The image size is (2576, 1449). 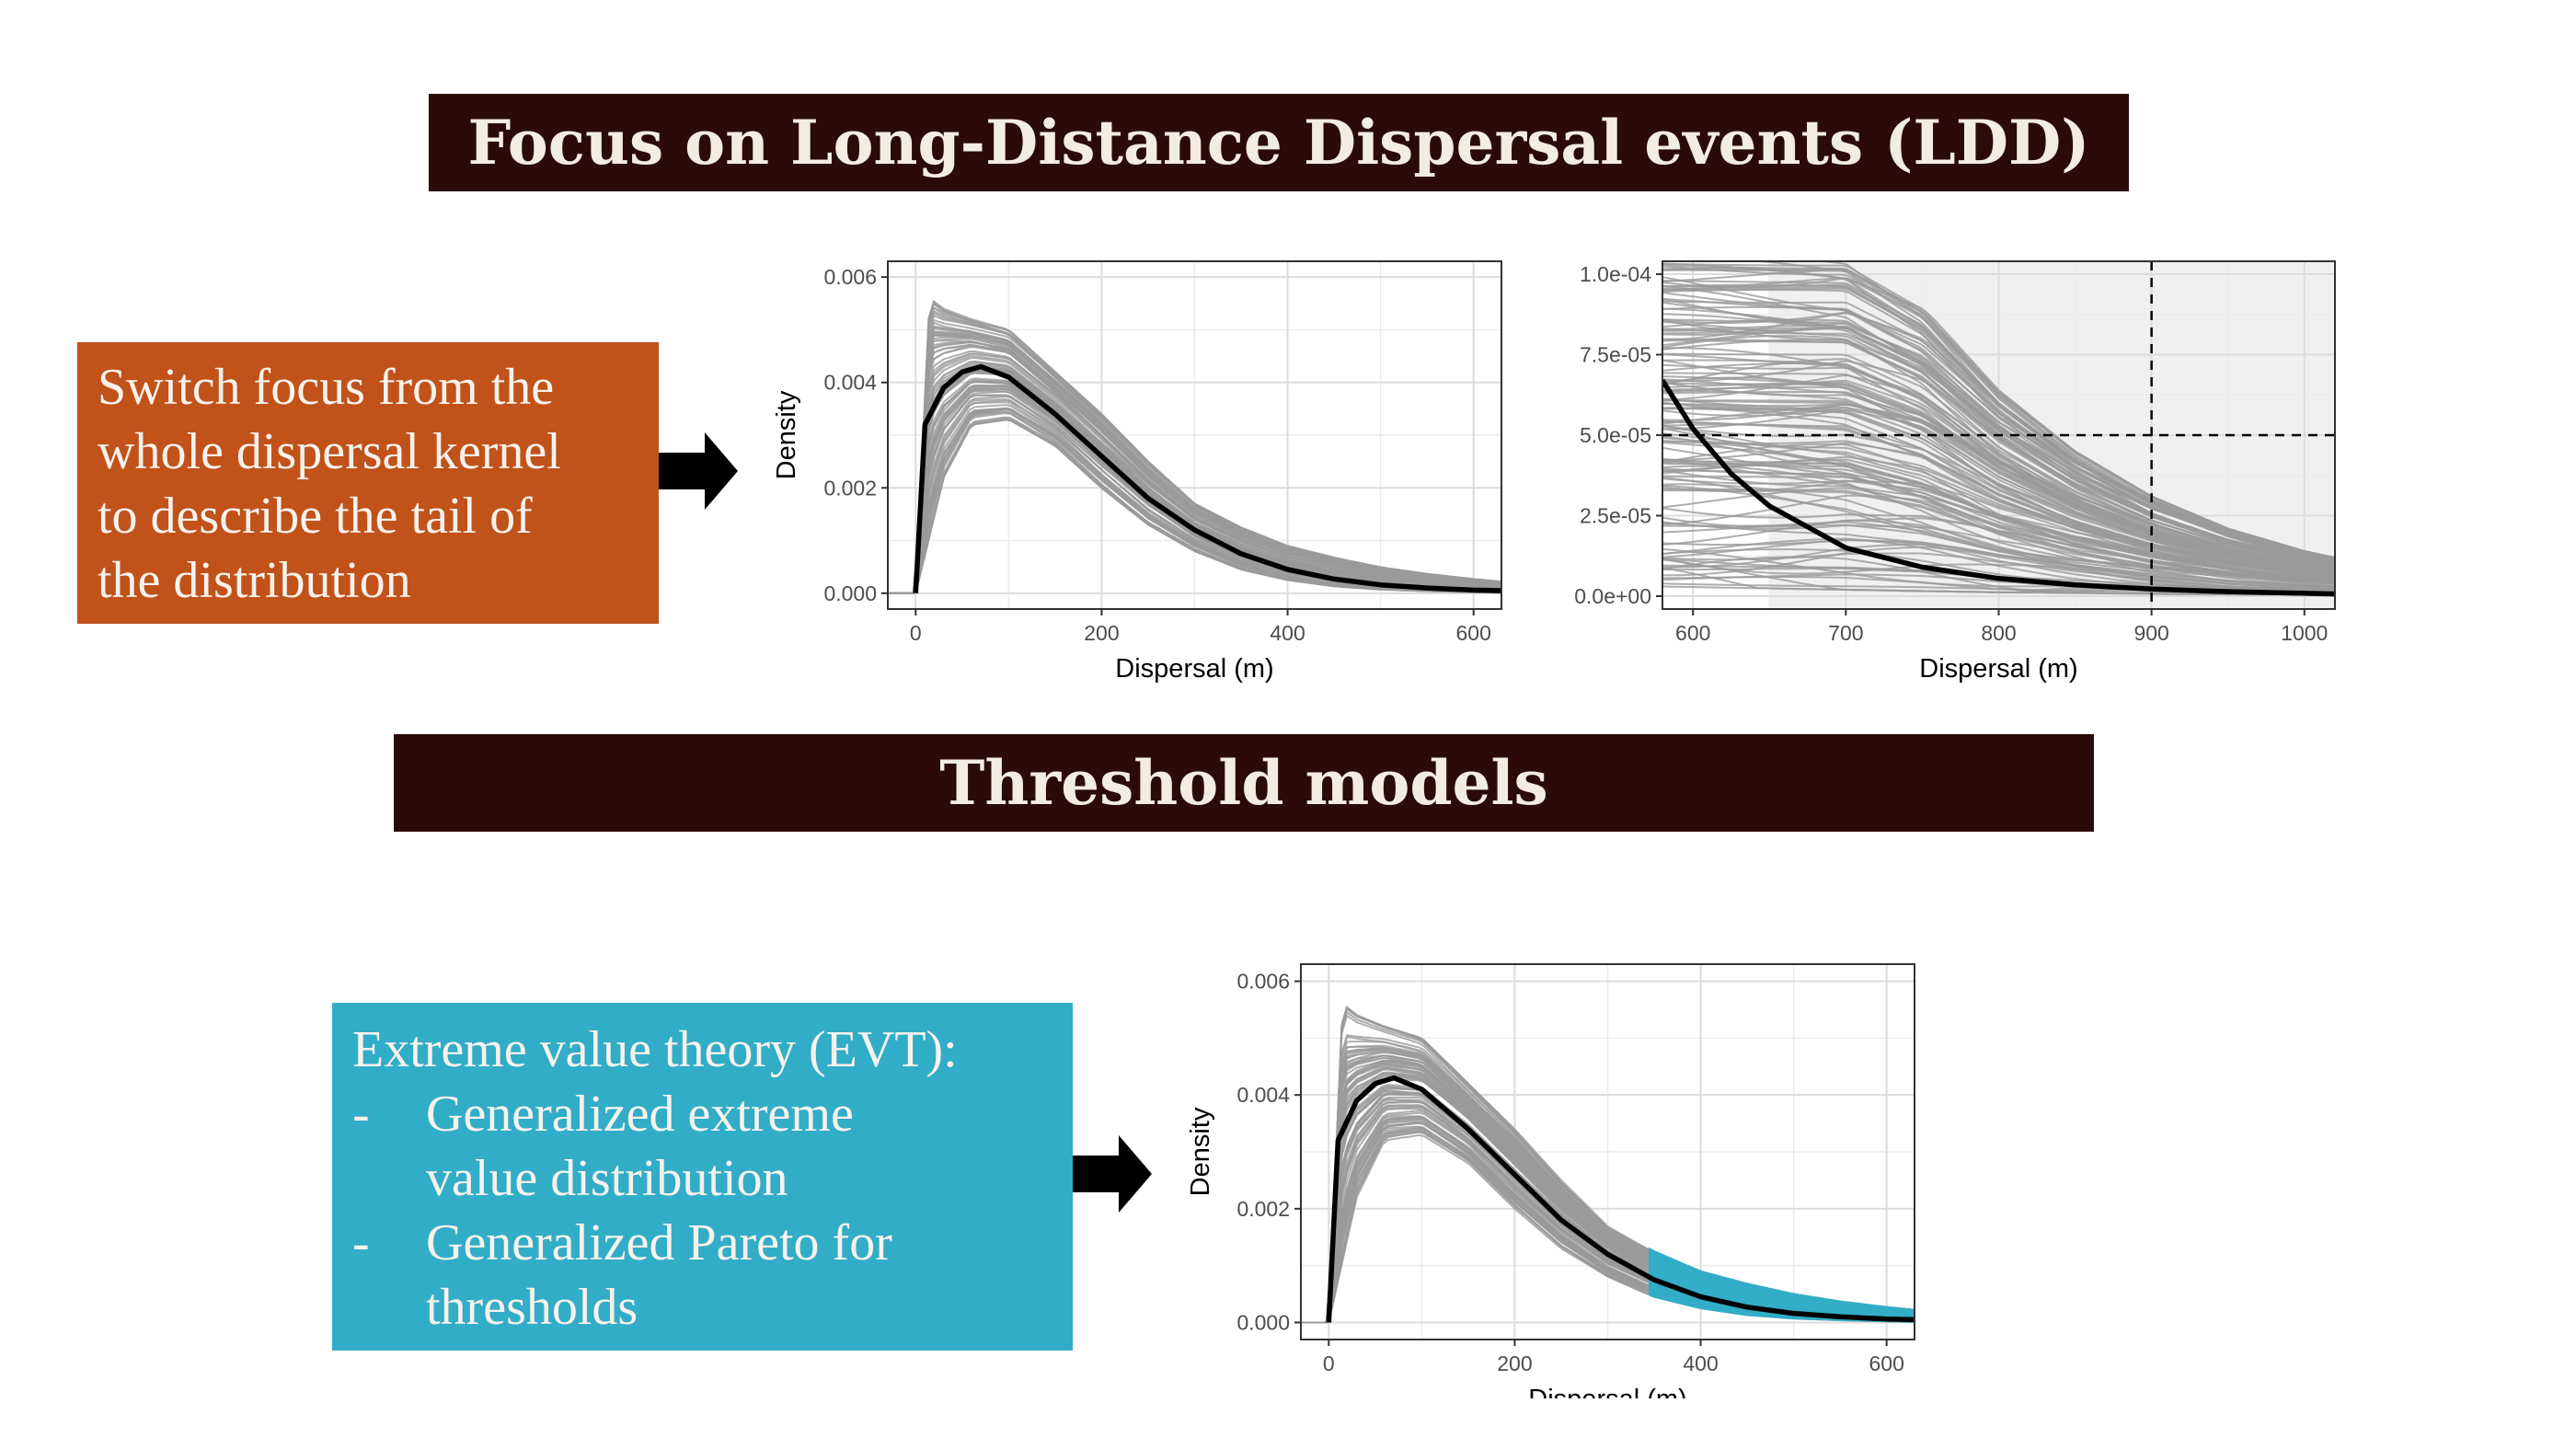 I want to click on evt-list-item: - Generalized Pareto for thresholds, so click(x=712, y=1275).